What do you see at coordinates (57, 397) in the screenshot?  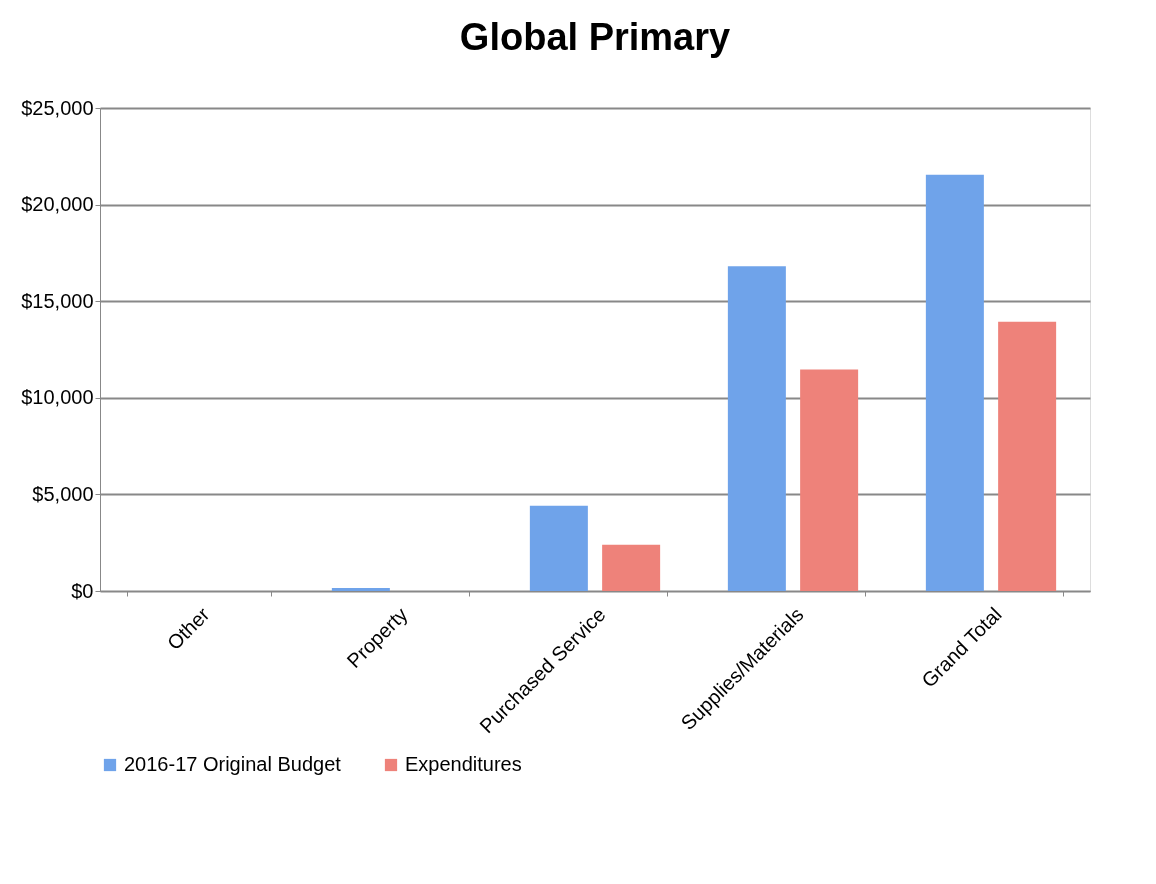 I see `y-tick-label: $10,000` at bounding box center [57, 397].